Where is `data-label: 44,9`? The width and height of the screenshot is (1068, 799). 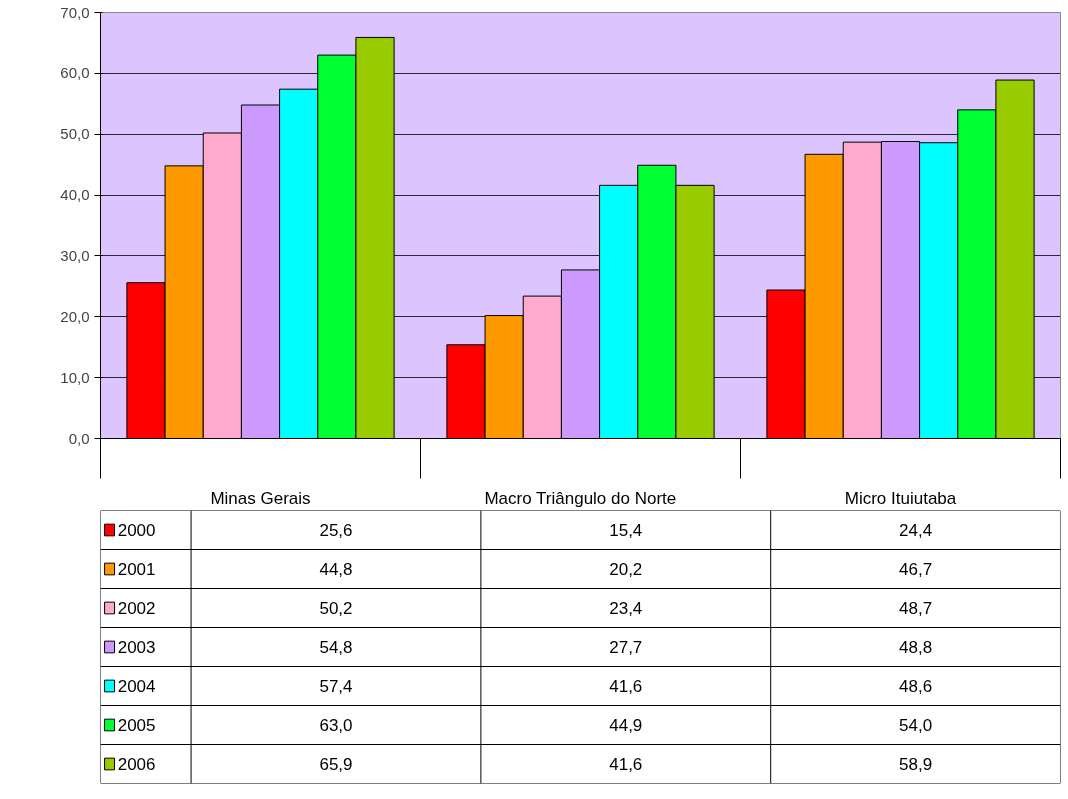
data-label: 44,9 is located at coordinates (626, 725).